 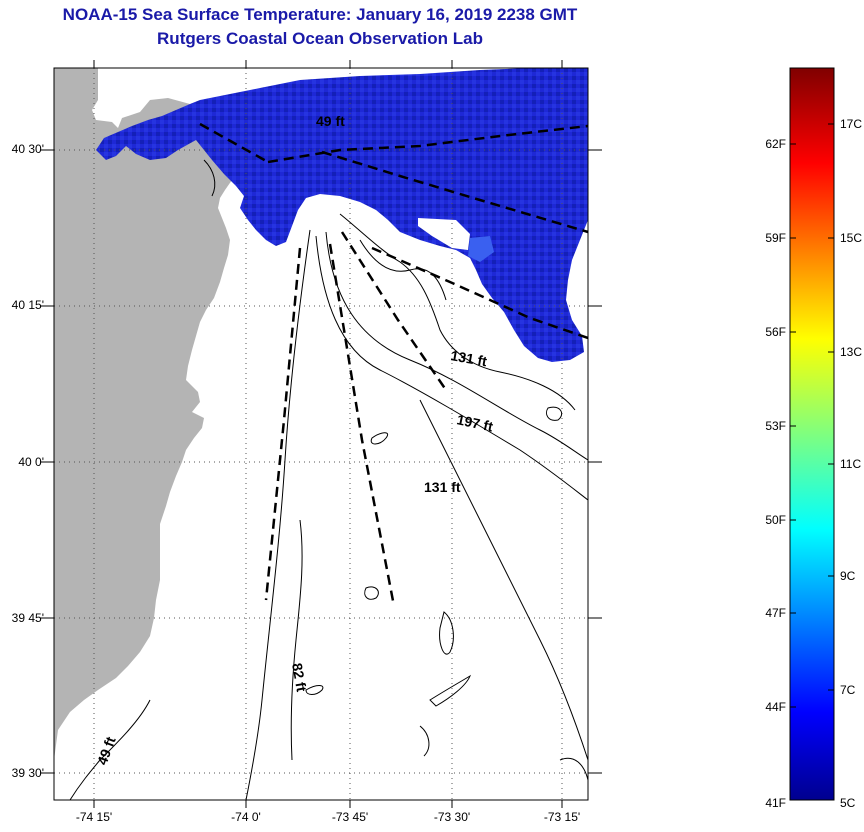 What do you see at coordinates (775, 144) in the screenshot?
I see `colorbar-f-62: 62F` at bounding box center [775, 144].